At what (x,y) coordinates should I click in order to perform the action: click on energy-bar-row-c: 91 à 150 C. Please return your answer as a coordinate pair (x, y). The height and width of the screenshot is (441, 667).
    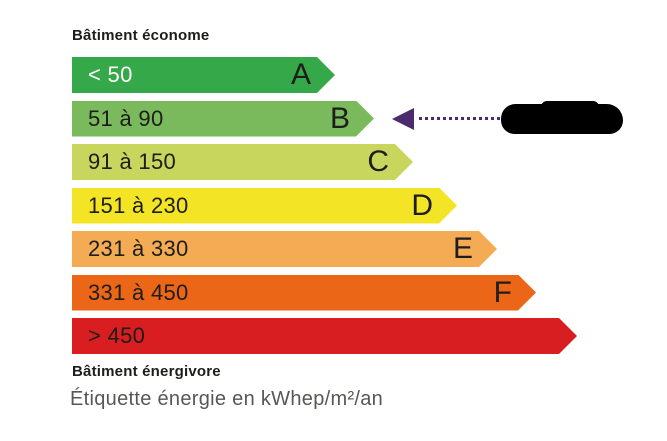
    Looking at the image, I should click on (242, 162).